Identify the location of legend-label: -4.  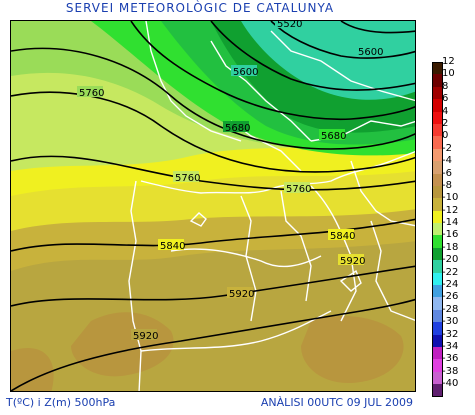
(447, 161).